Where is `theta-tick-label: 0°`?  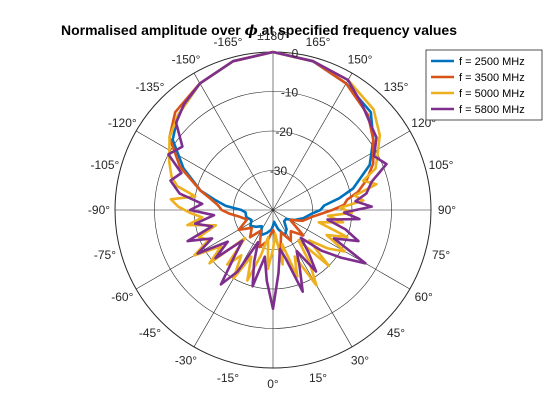
theta-tick-label: 0° is located at coordinates (273, 384).